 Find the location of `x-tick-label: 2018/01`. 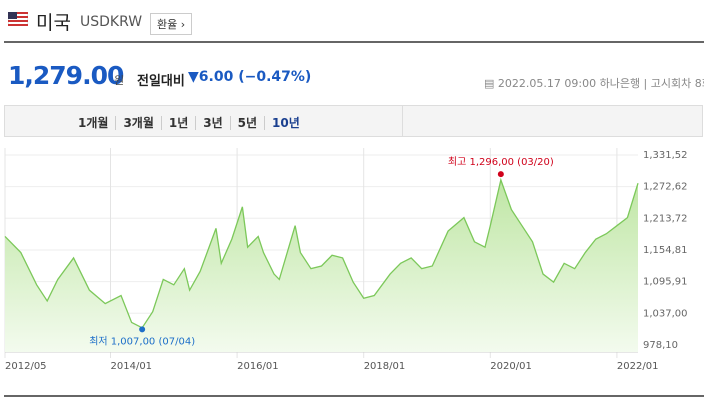

x-tick-label: 2018/01 is located at coordinates (385, 366).